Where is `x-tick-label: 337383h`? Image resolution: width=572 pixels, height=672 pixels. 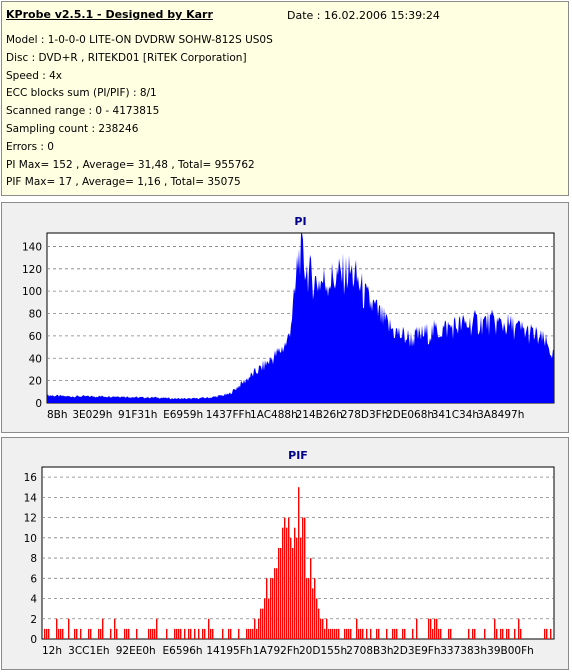
x-tick-label: 337383h is located at coordinates (463, 651).